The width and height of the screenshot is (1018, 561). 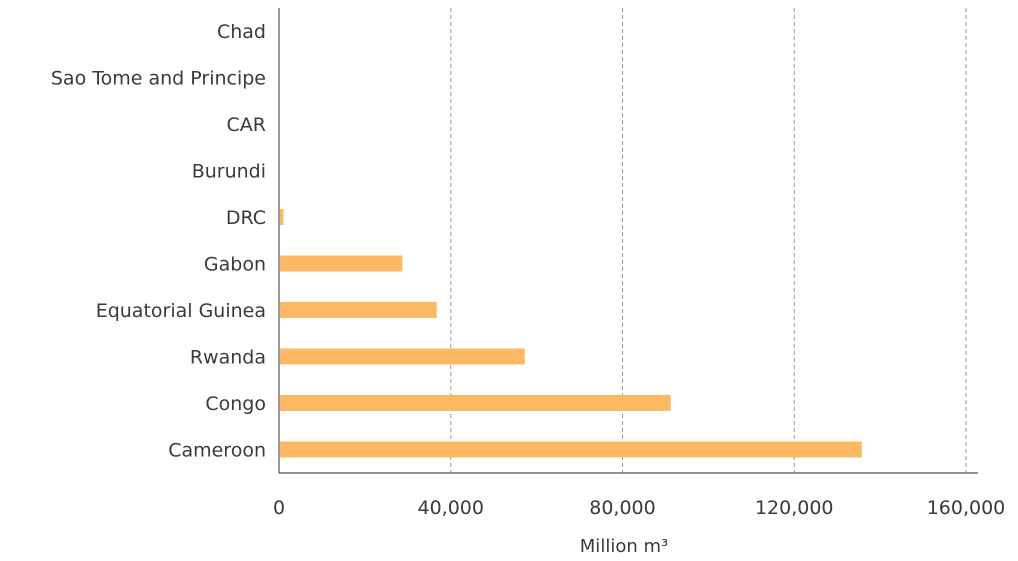 What do you see at coordinates (966, 508) in the screenshot?
I see `x-tick-label-4: 160,000` at bounding box center [966, 508].